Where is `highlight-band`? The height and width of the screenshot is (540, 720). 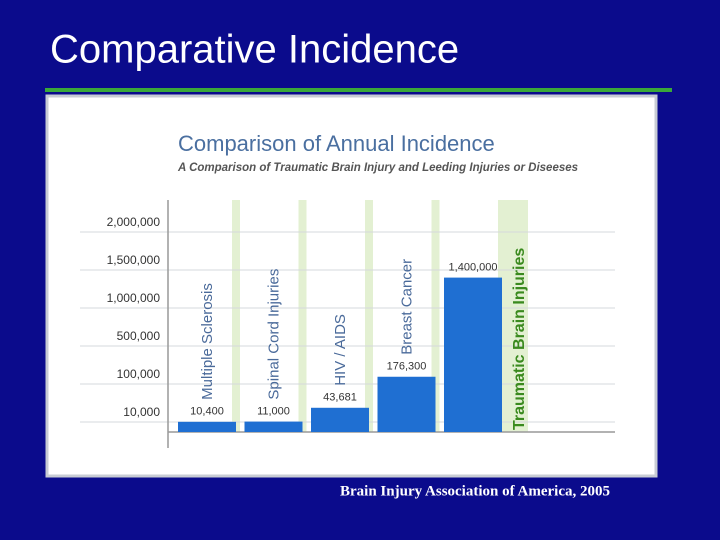
highlight-band is located at coordinates (513, 316).